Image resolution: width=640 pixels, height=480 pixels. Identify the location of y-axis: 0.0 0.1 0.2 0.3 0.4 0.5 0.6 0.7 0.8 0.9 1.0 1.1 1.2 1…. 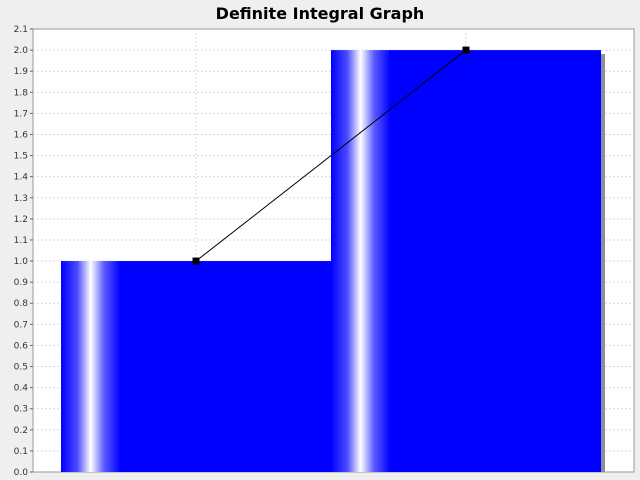
(23, 251).